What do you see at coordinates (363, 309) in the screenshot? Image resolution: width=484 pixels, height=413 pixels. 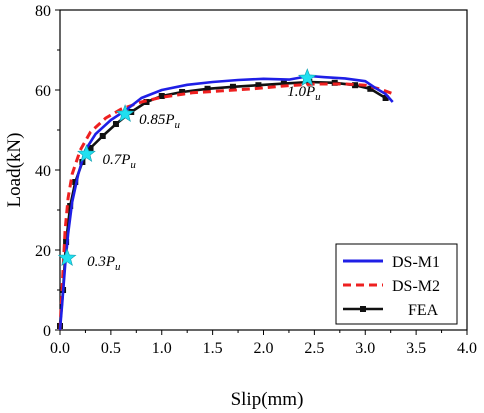 I see `legend-marker-fea` at bounding box center [363, 309].